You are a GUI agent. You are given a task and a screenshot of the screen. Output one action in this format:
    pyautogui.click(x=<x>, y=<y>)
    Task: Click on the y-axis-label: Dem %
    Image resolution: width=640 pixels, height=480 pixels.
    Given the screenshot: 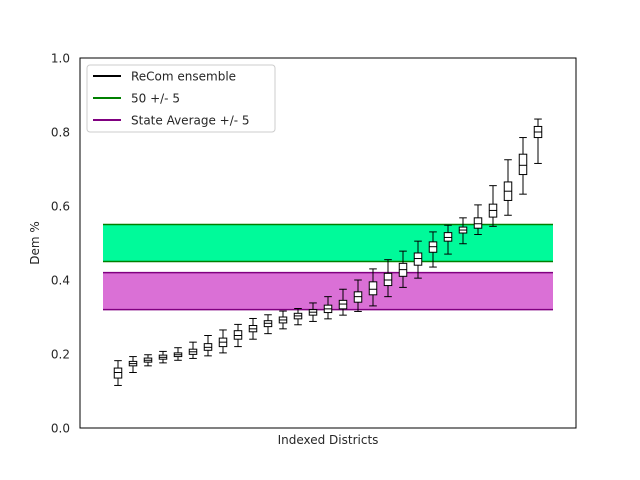 What is the action you would take?
    pyautogui.click(x=35, y=243)
    